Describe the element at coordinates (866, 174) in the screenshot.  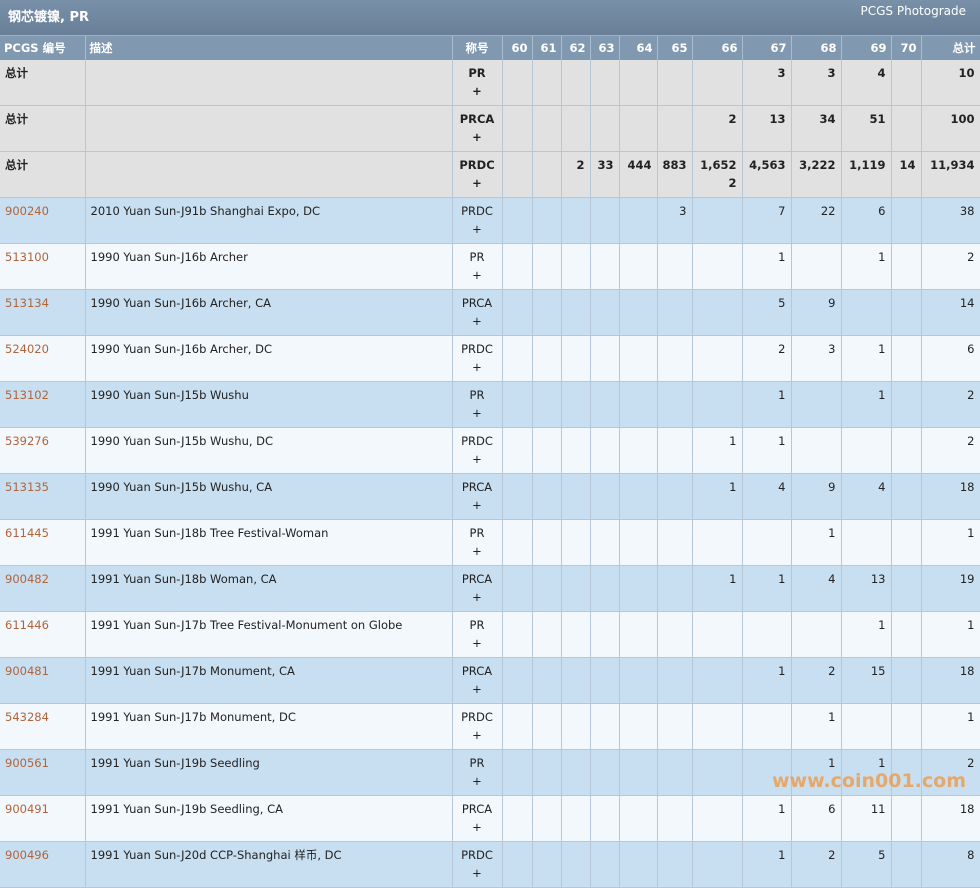
I see `grade-count: 1,119` at that location.